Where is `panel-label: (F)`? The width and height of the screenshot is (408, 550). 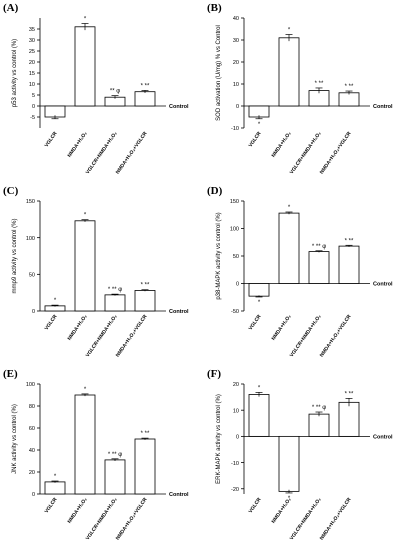
panel-label: (F) is located at coordinates (214, 374).